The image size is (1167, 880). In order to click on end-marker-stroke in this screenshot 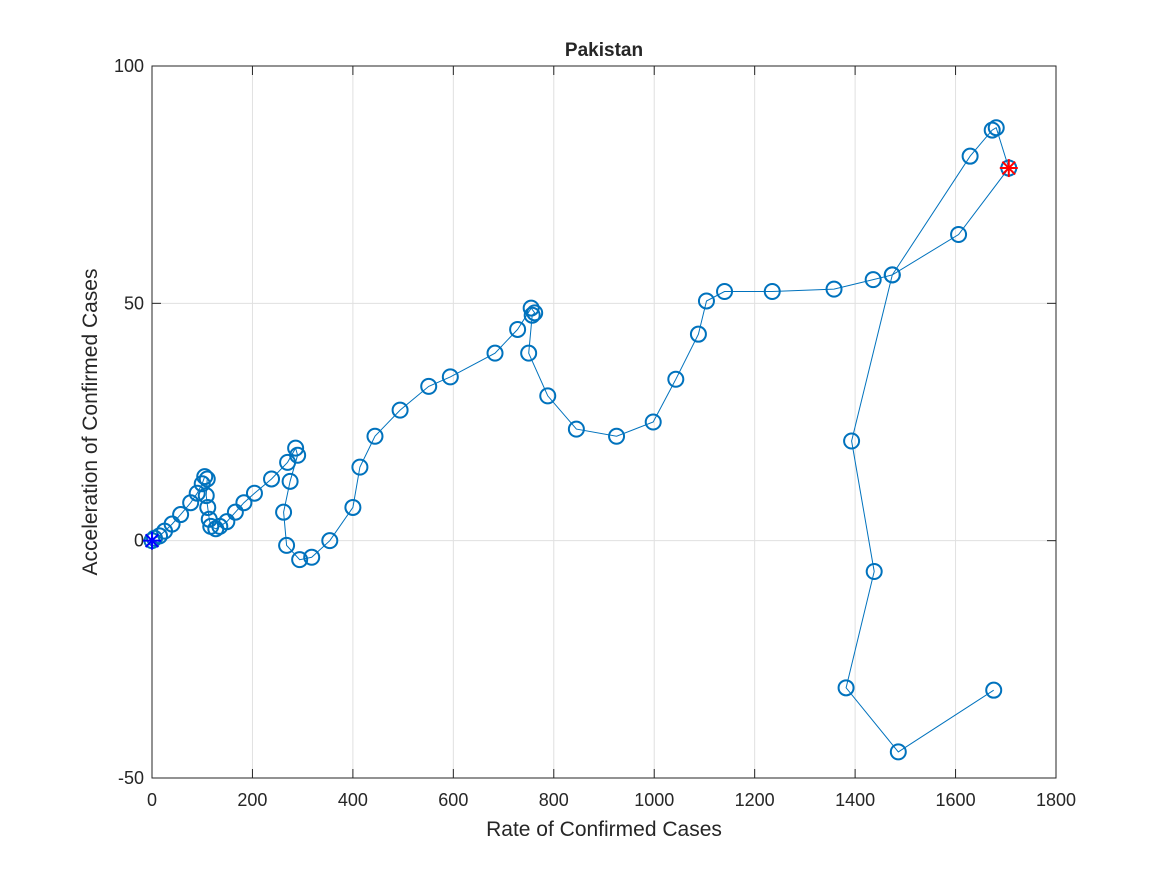, I will do `click(1008, 168)`.